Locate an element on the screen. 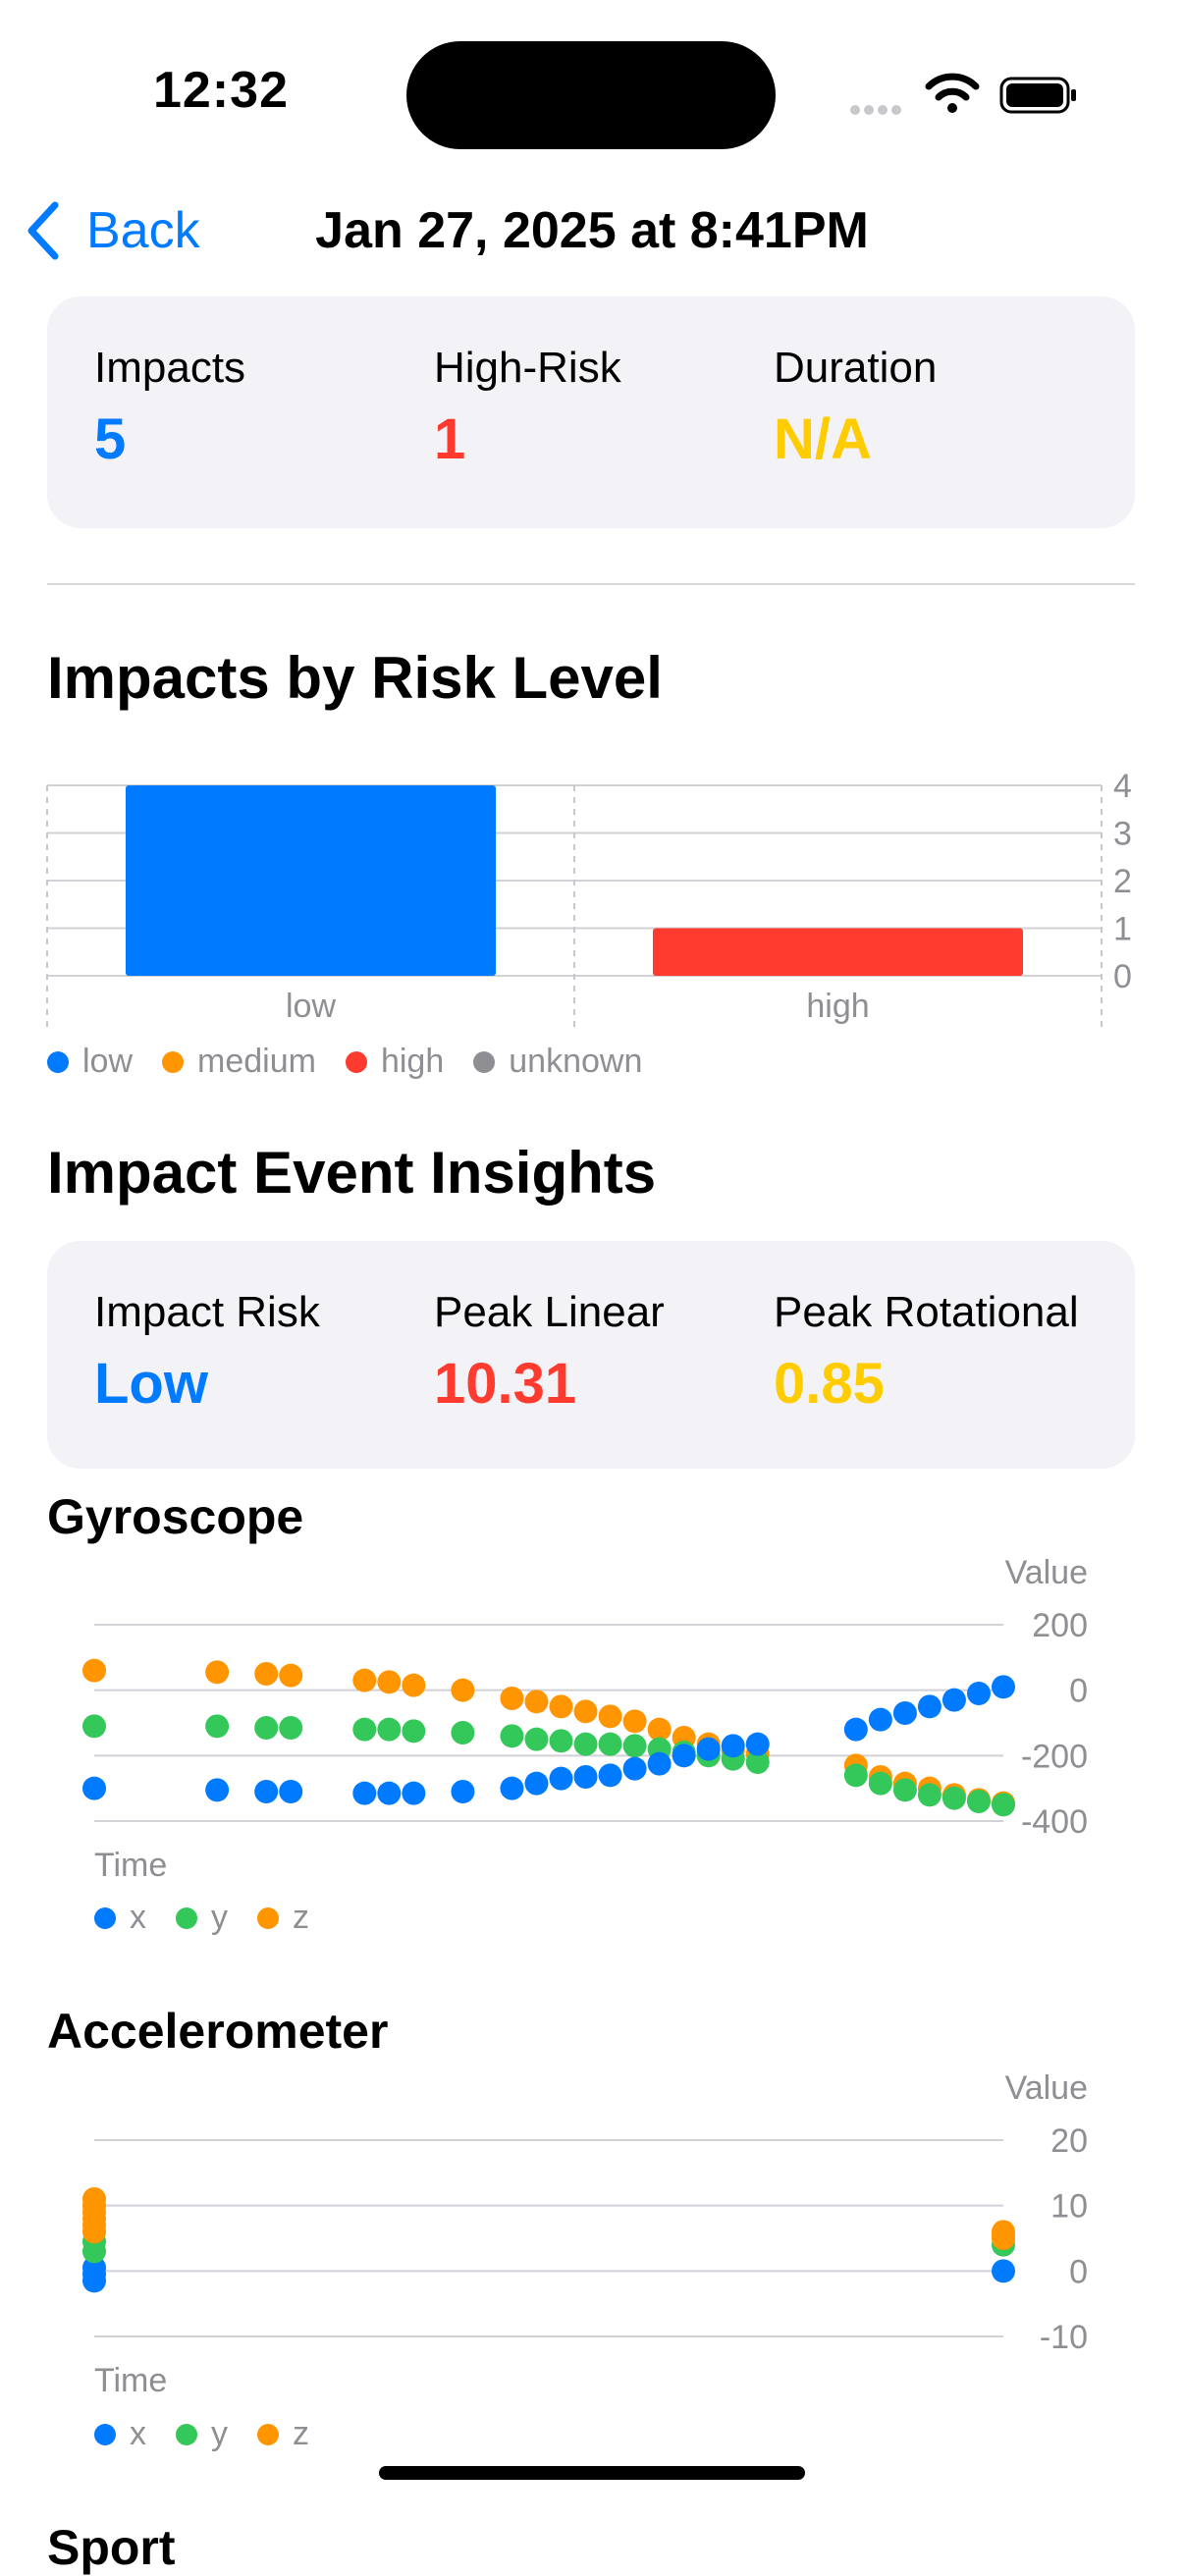 The height and width of the screenshot is (2576, 1184). stat-value: 1 is located at coordinates (450, 439).